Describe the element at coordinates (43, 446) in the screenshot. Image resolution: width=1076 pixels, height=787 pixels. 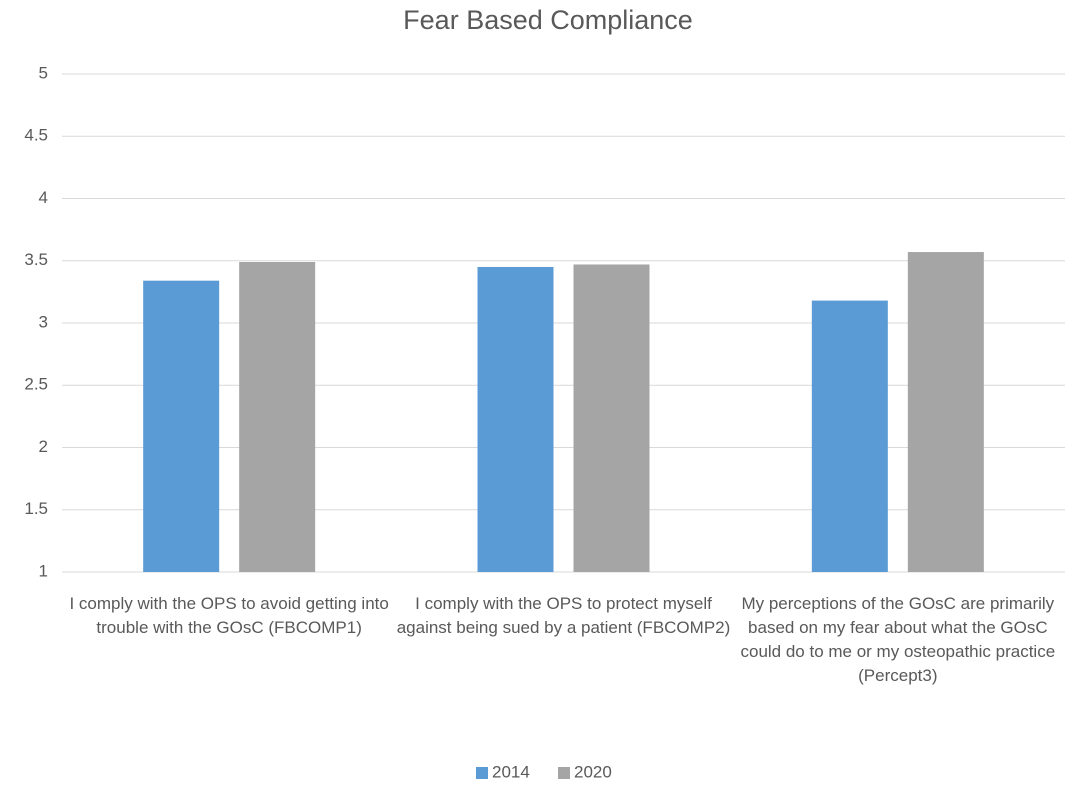
I see `y-tick-label: 2` at that location.